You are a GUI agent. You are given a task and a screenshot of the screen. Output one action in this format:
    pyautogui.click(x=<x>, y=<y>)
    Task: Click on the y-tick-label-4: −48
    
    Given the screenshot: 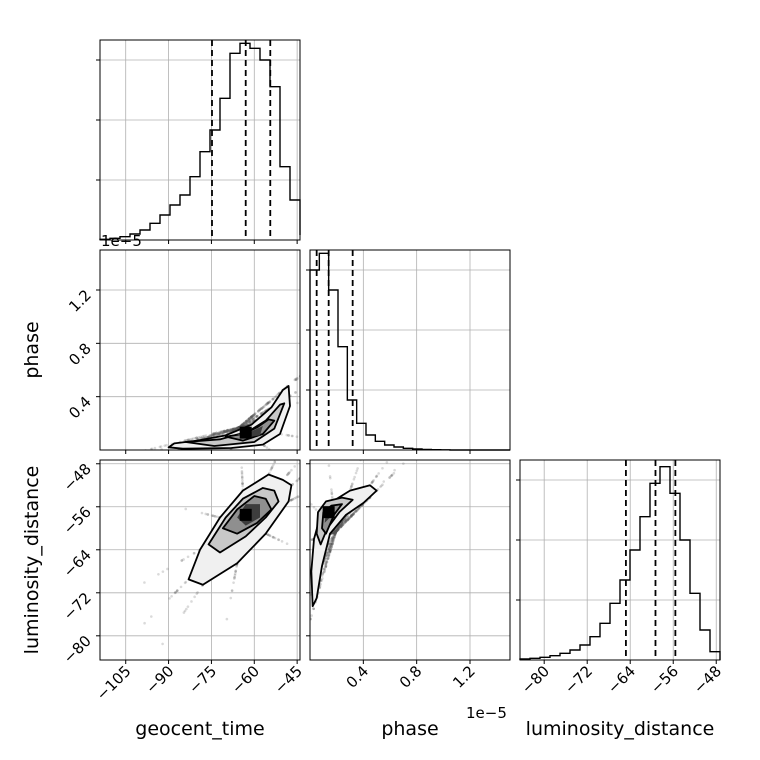 What is the action you would take?
    pyautogui.click(x=77, y=477)
    